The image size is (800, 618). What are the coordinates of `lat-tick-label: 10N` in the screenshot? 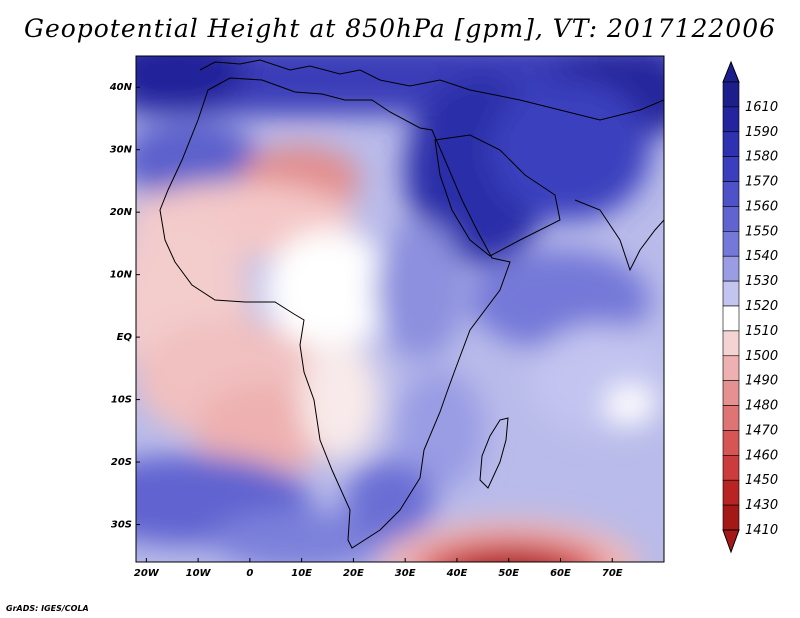 It's located at (121, 275).